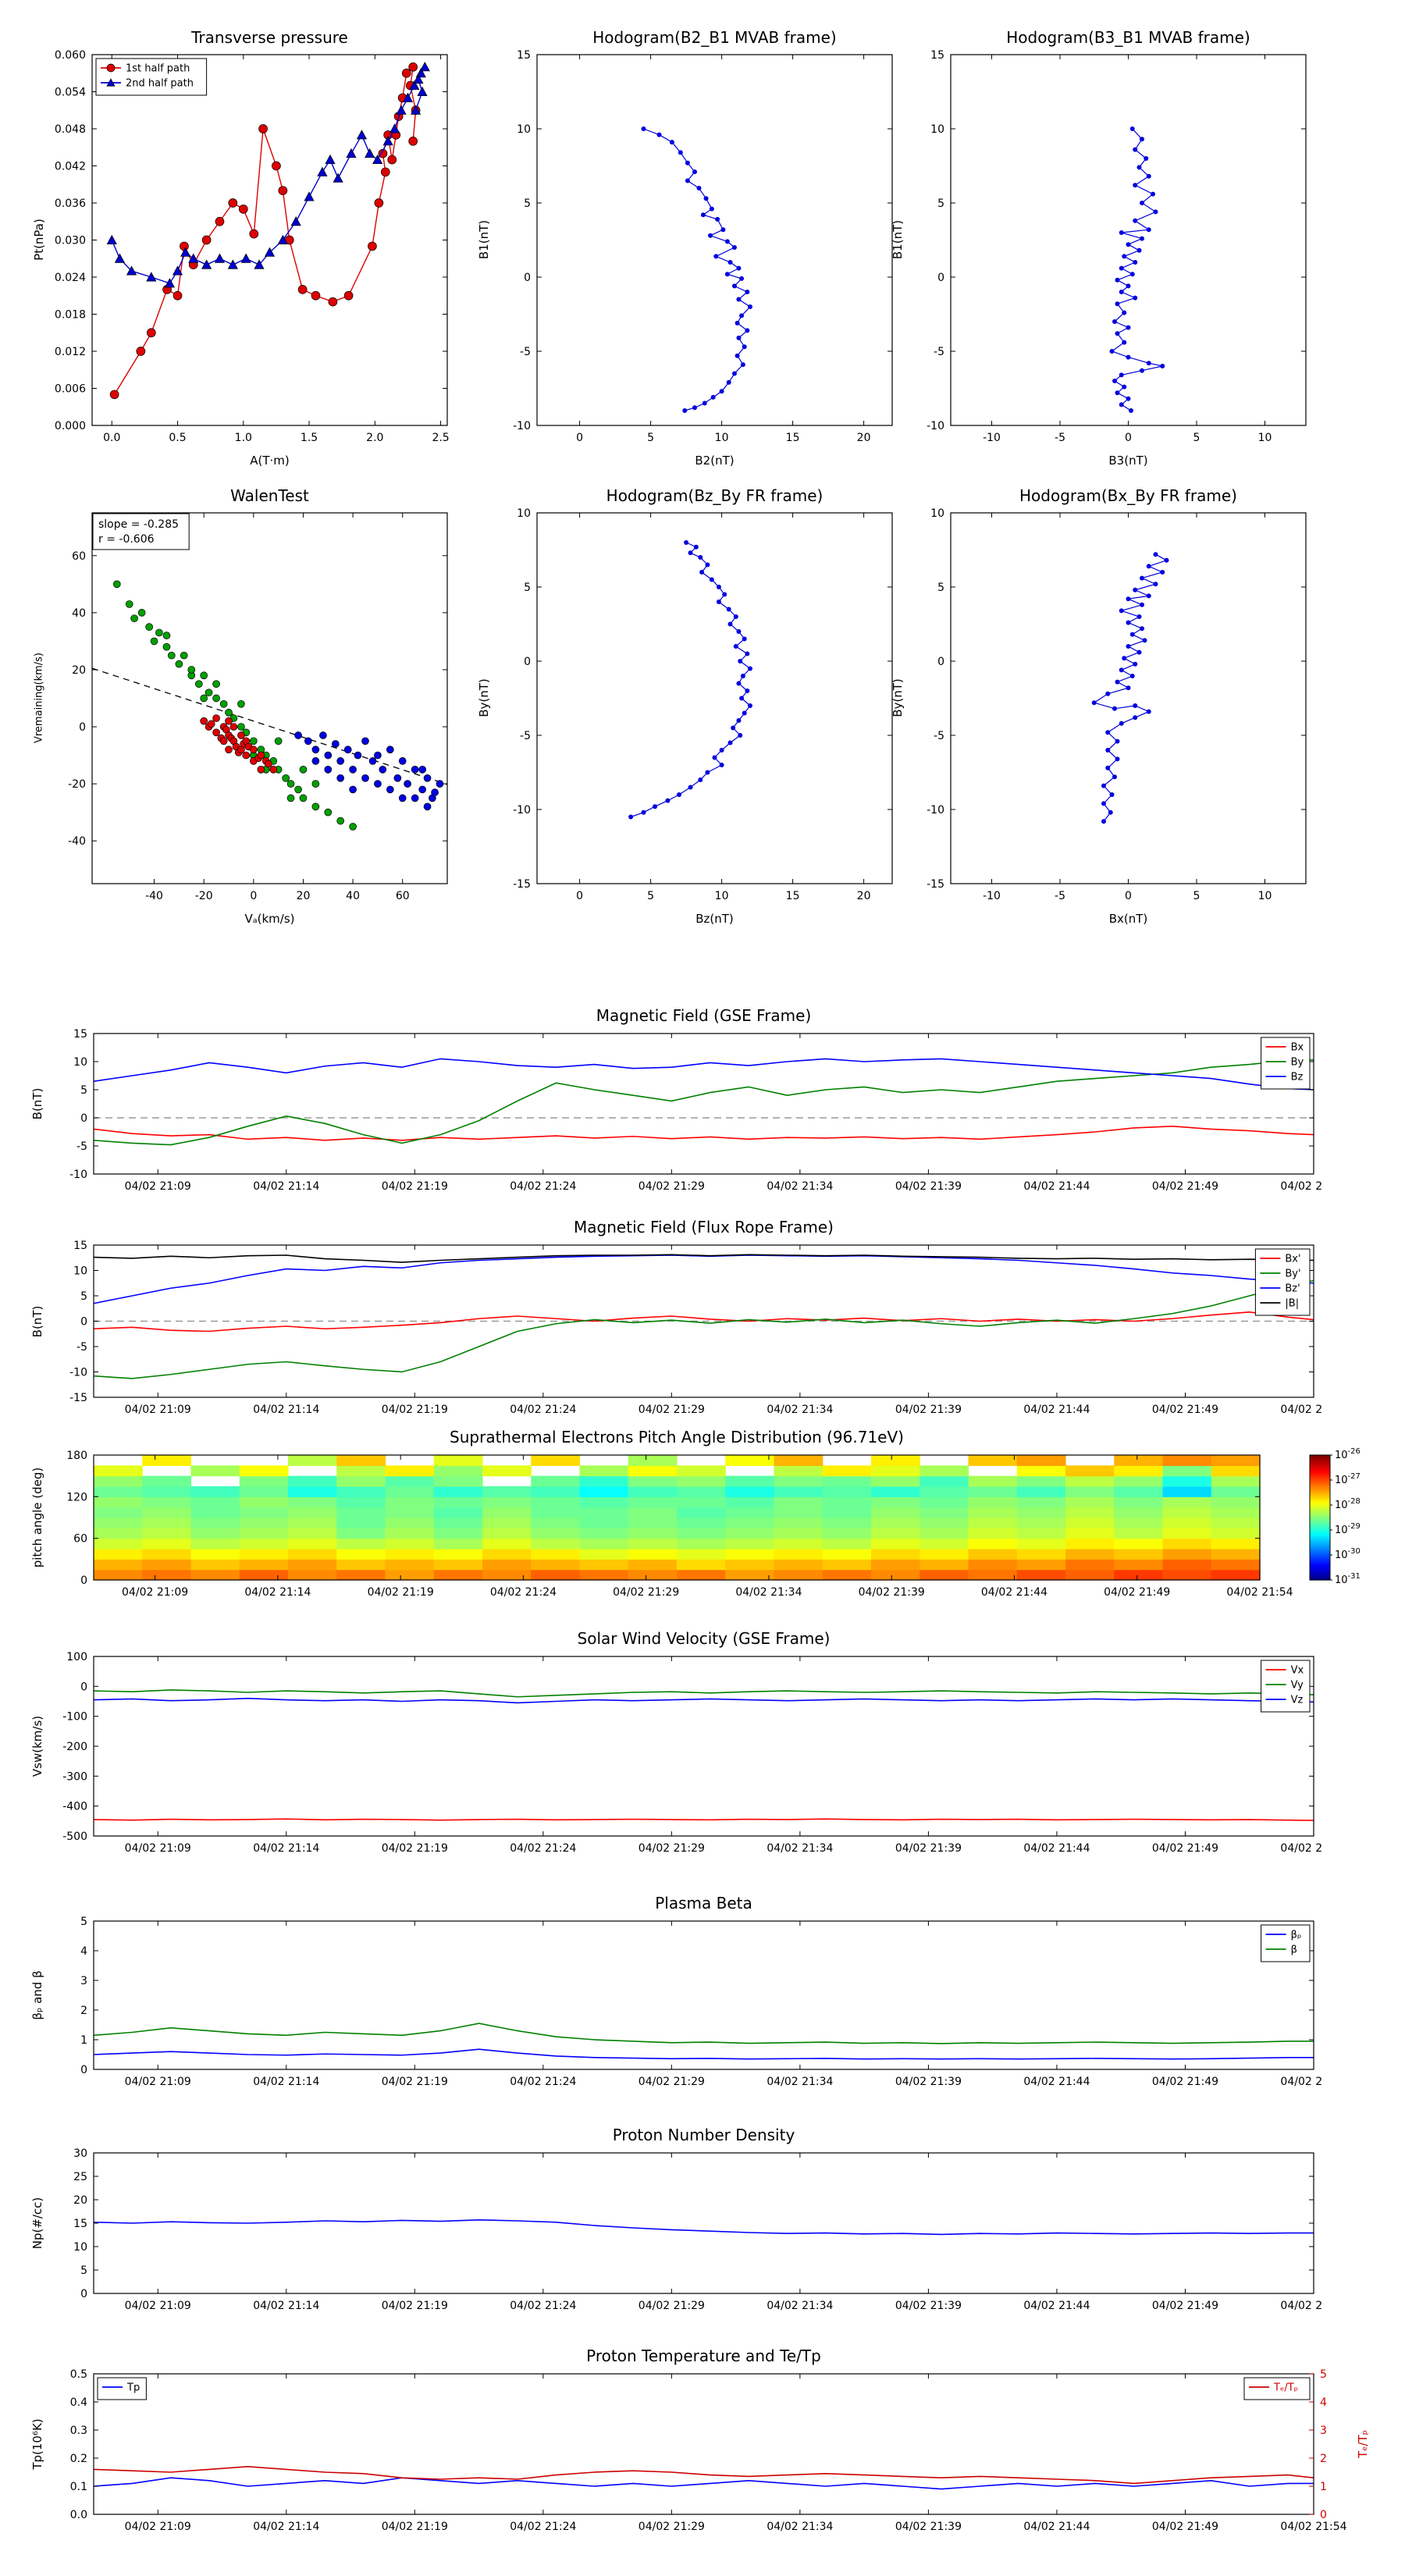  What do you see at coordinates (37, 1746) in the screenshot?
I see `y-axis-label: Vsw(km/s)` at bounding box center [37, 1746].